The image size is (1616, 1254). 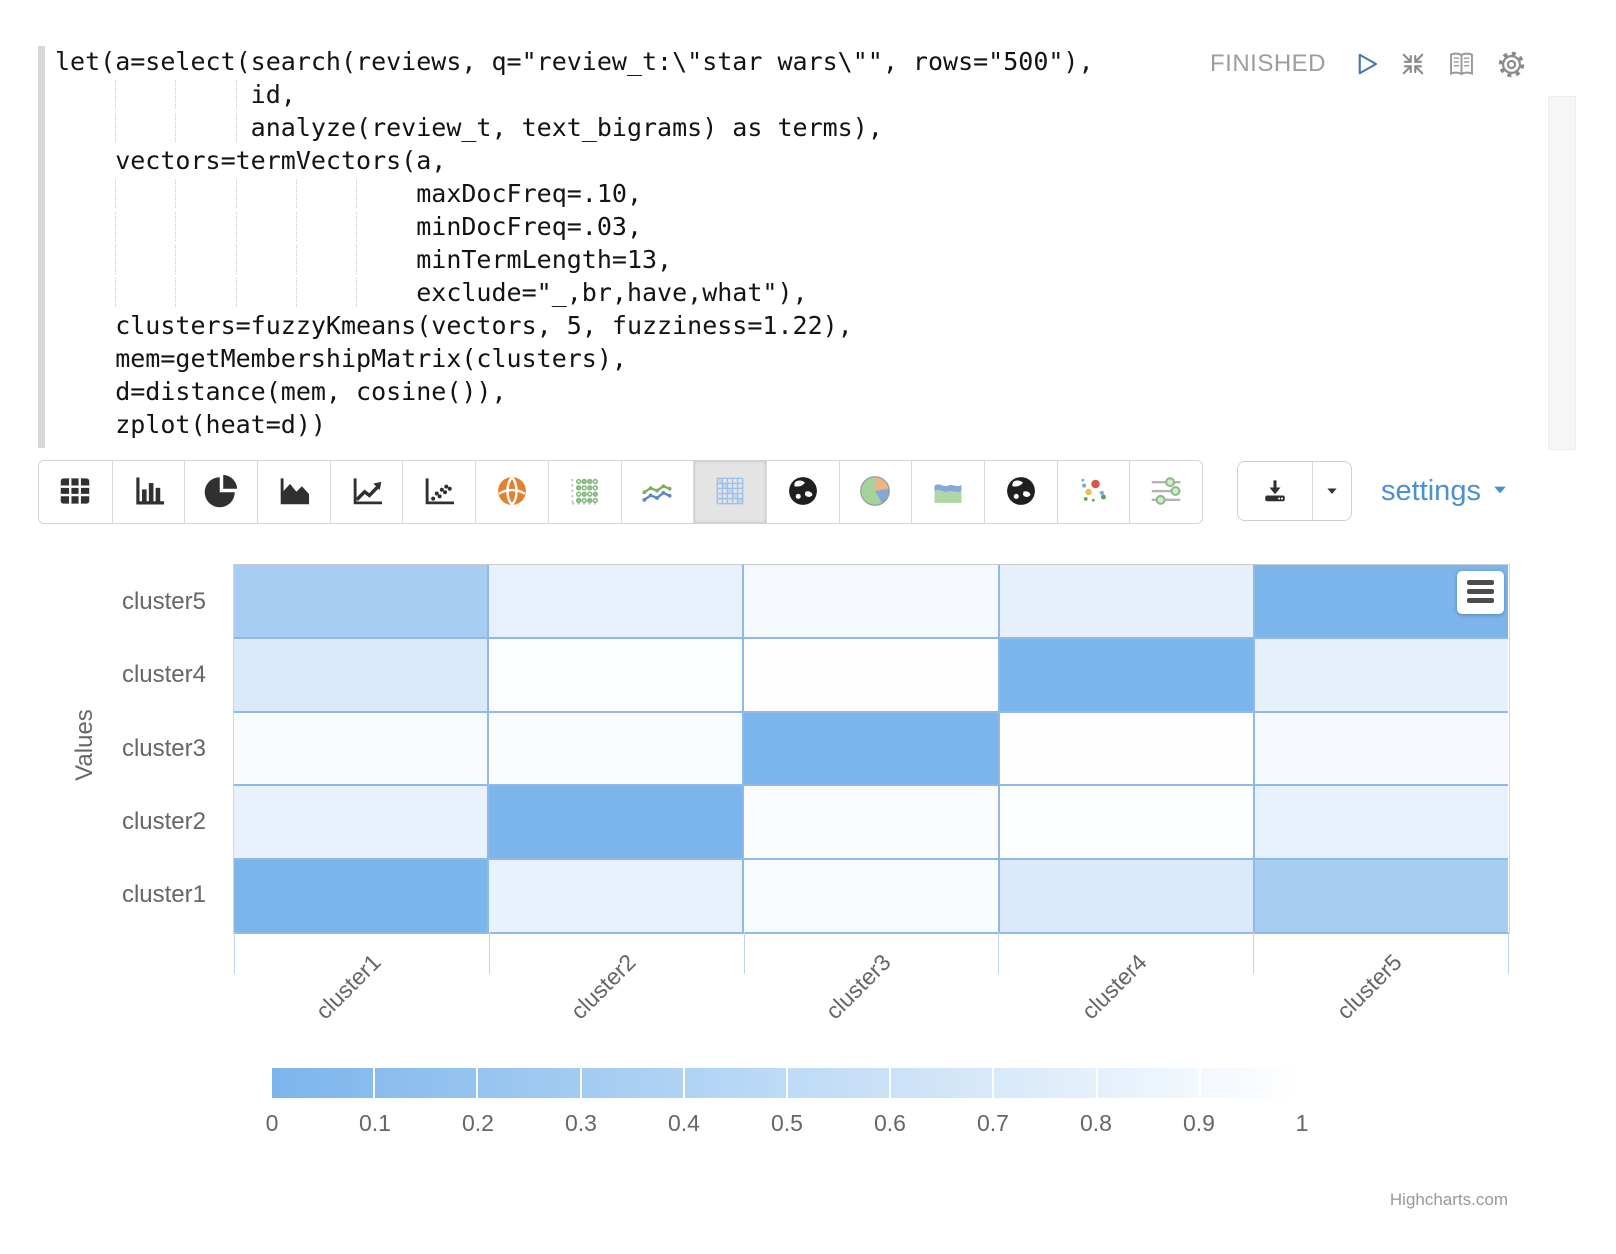 I want to click on area-color-icon, so click(x=948, y=492).